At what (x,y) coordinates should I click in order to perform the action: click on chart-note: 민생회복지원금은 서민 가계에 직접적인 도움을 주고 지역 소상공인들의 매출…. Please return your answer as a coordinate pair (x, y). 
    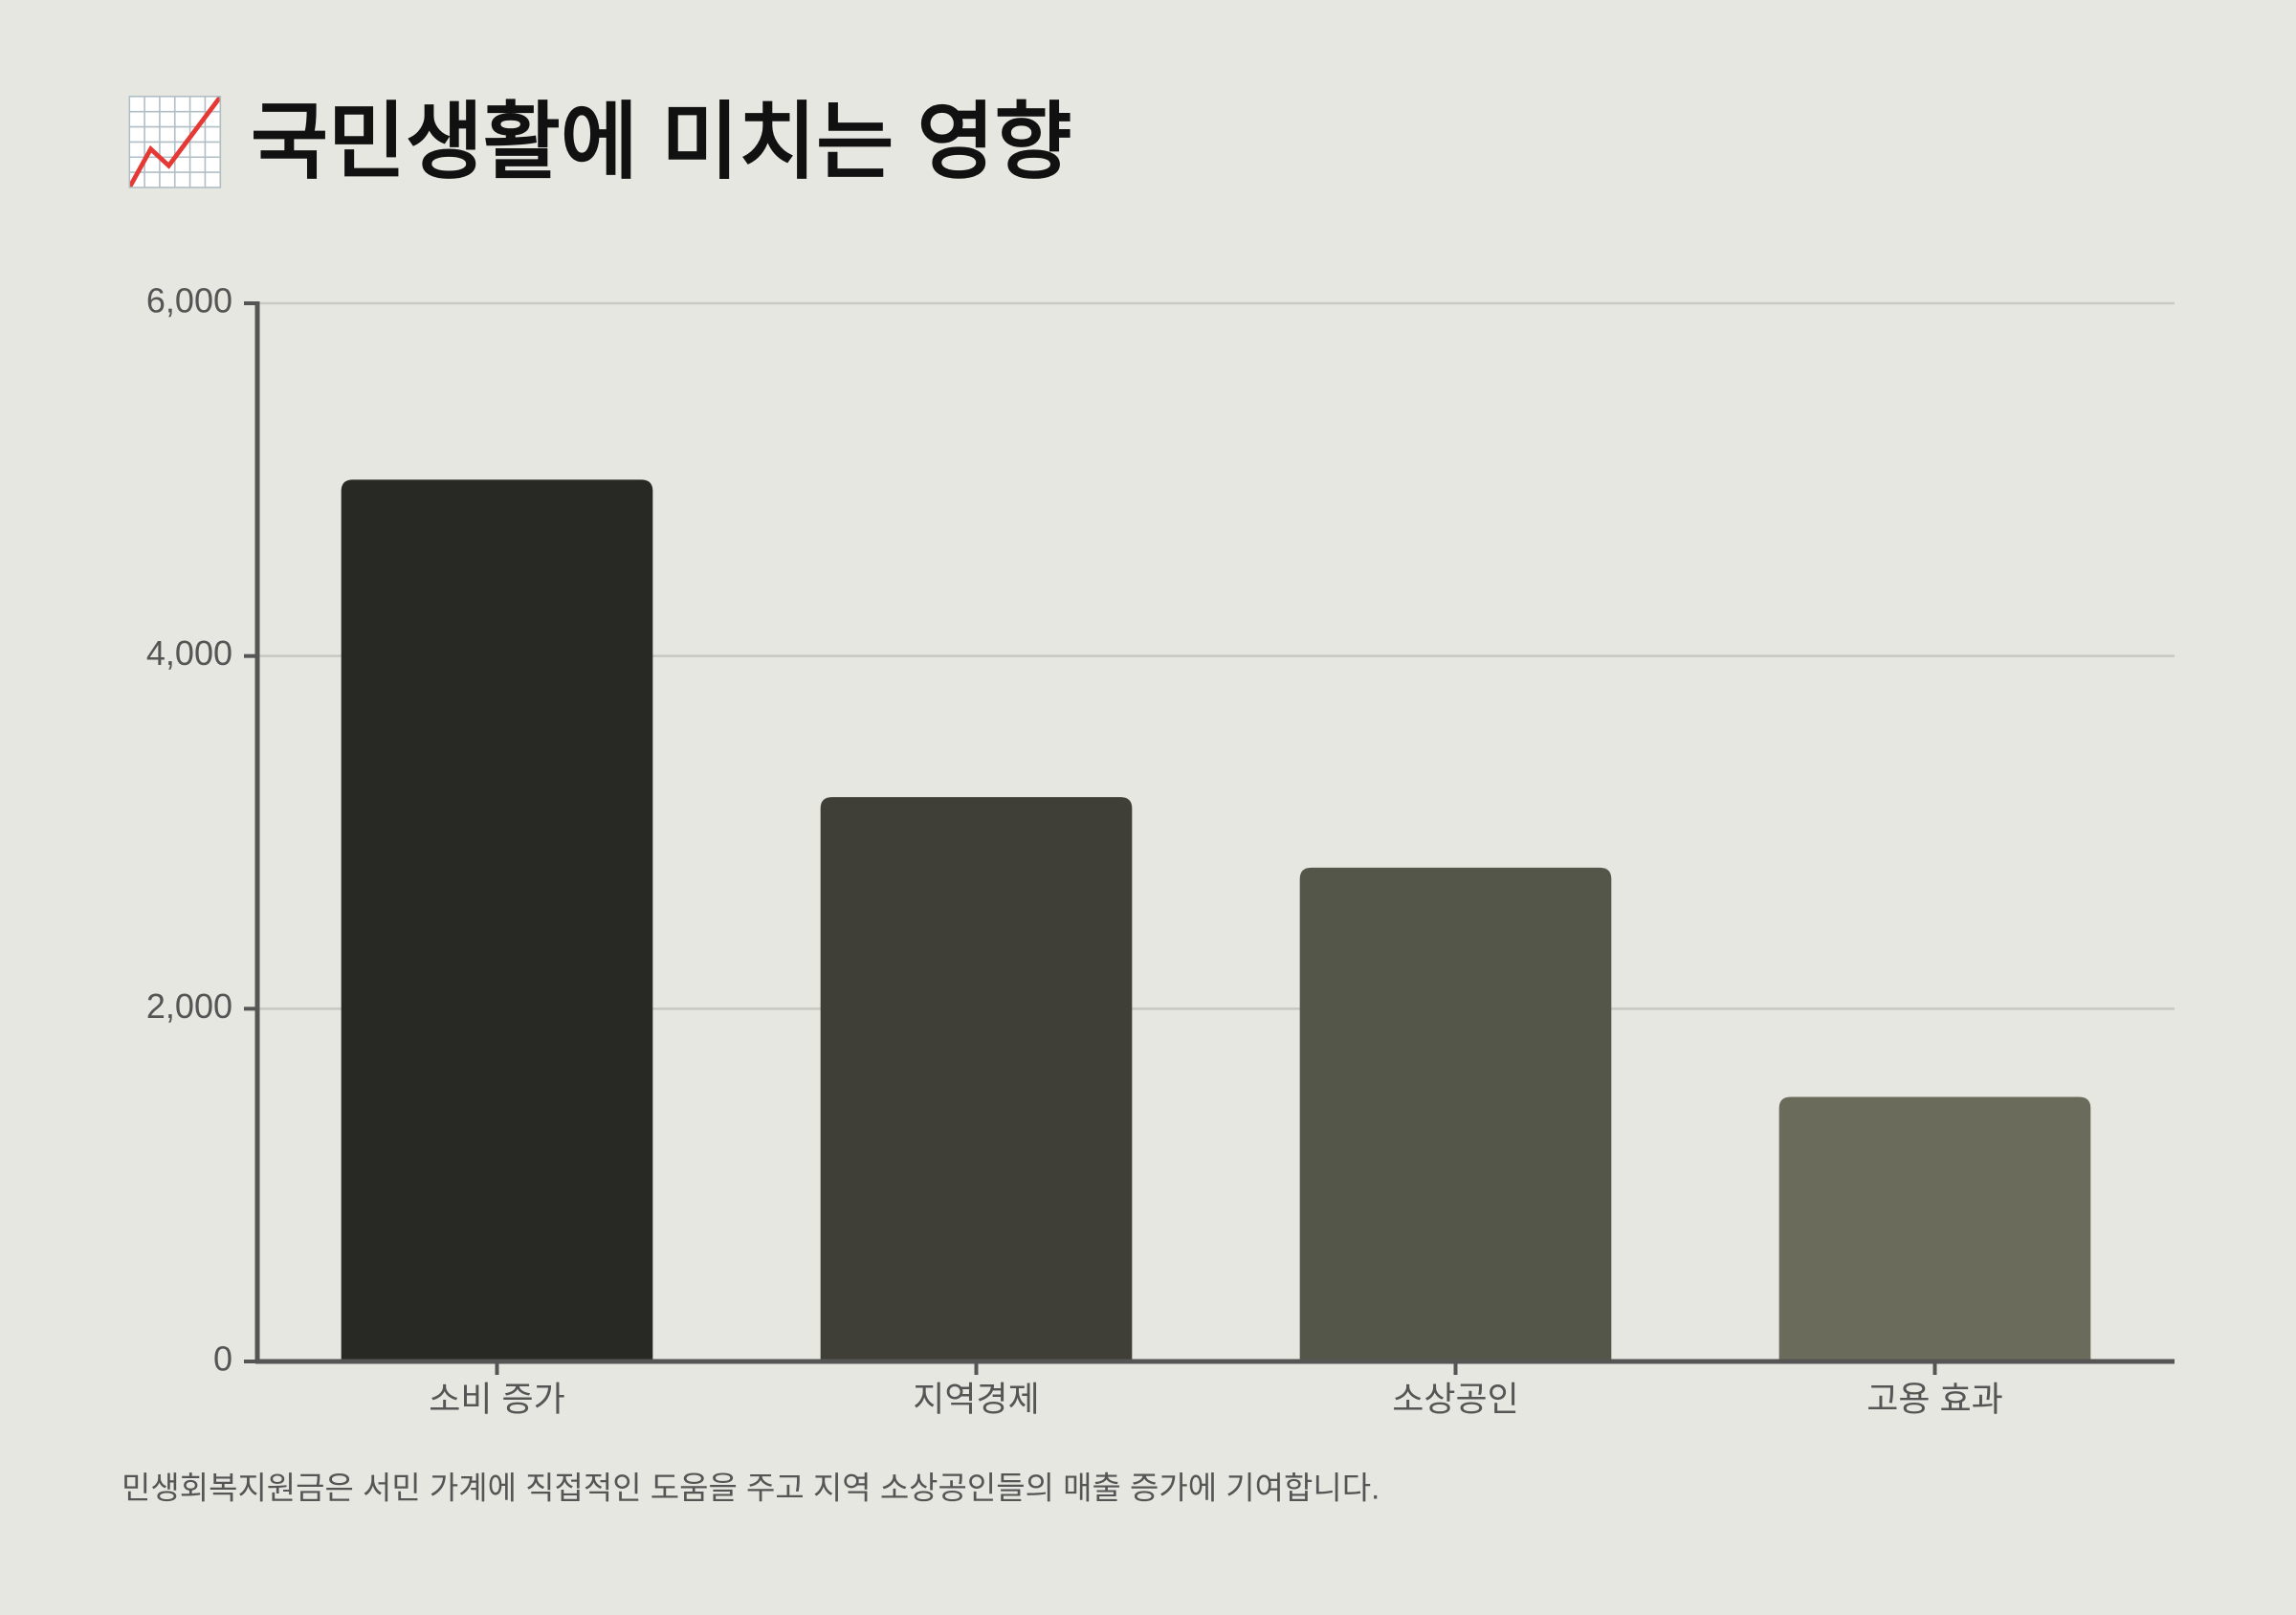
    Looking at the image, I should click on (750, 1488).